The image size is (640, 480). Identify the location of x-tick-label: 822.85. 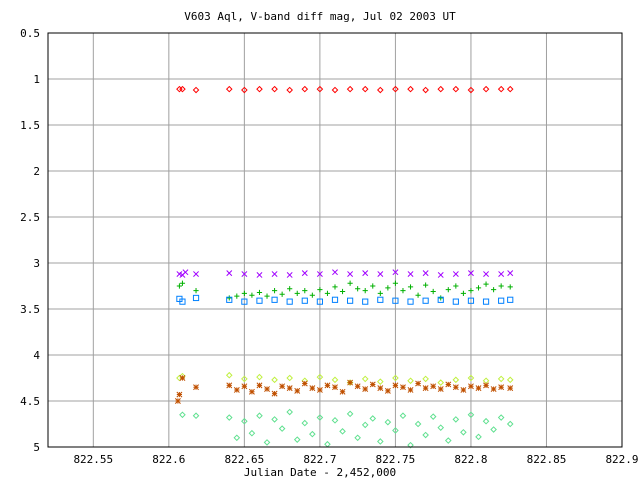
(547, 459).